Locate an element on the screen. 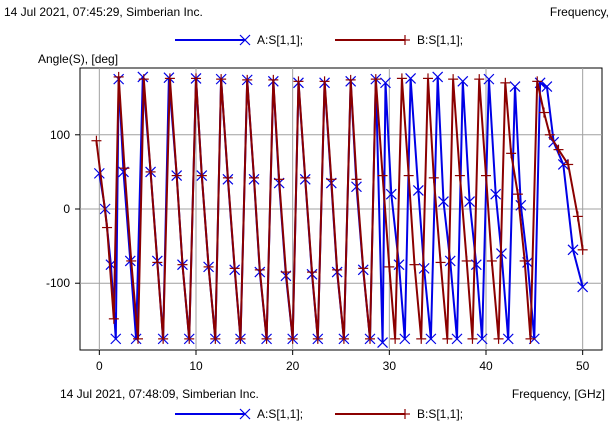  legend-top: A:S[1,1]; B:S[1,1]; is located at coordinates (319, 40).